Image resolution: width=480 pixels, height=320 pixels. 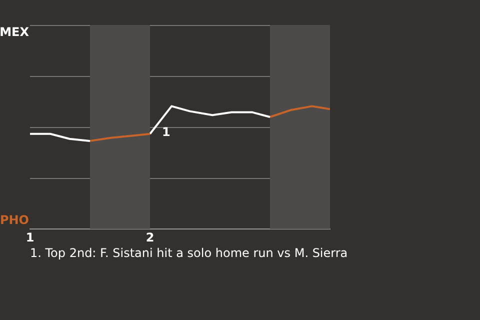 I want to click on text: 1. Top 2nd: F. Sistani hit a solo home run vs M. Sierra, so click(x=189, y=253).